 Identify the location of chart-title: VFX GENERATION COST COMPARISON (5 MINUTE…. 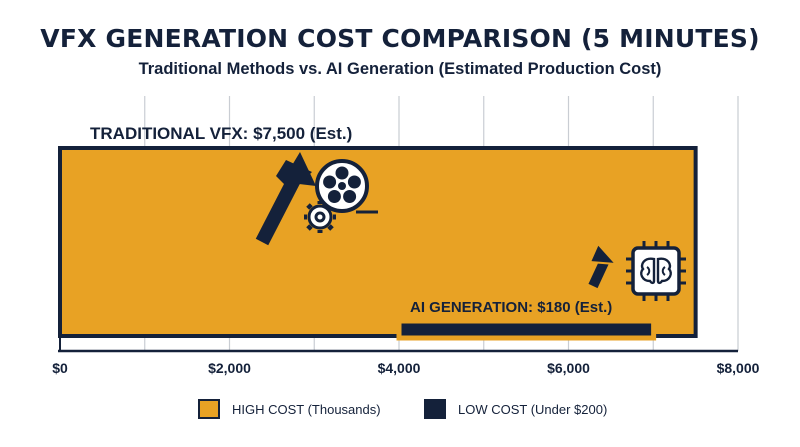
(400, 38).